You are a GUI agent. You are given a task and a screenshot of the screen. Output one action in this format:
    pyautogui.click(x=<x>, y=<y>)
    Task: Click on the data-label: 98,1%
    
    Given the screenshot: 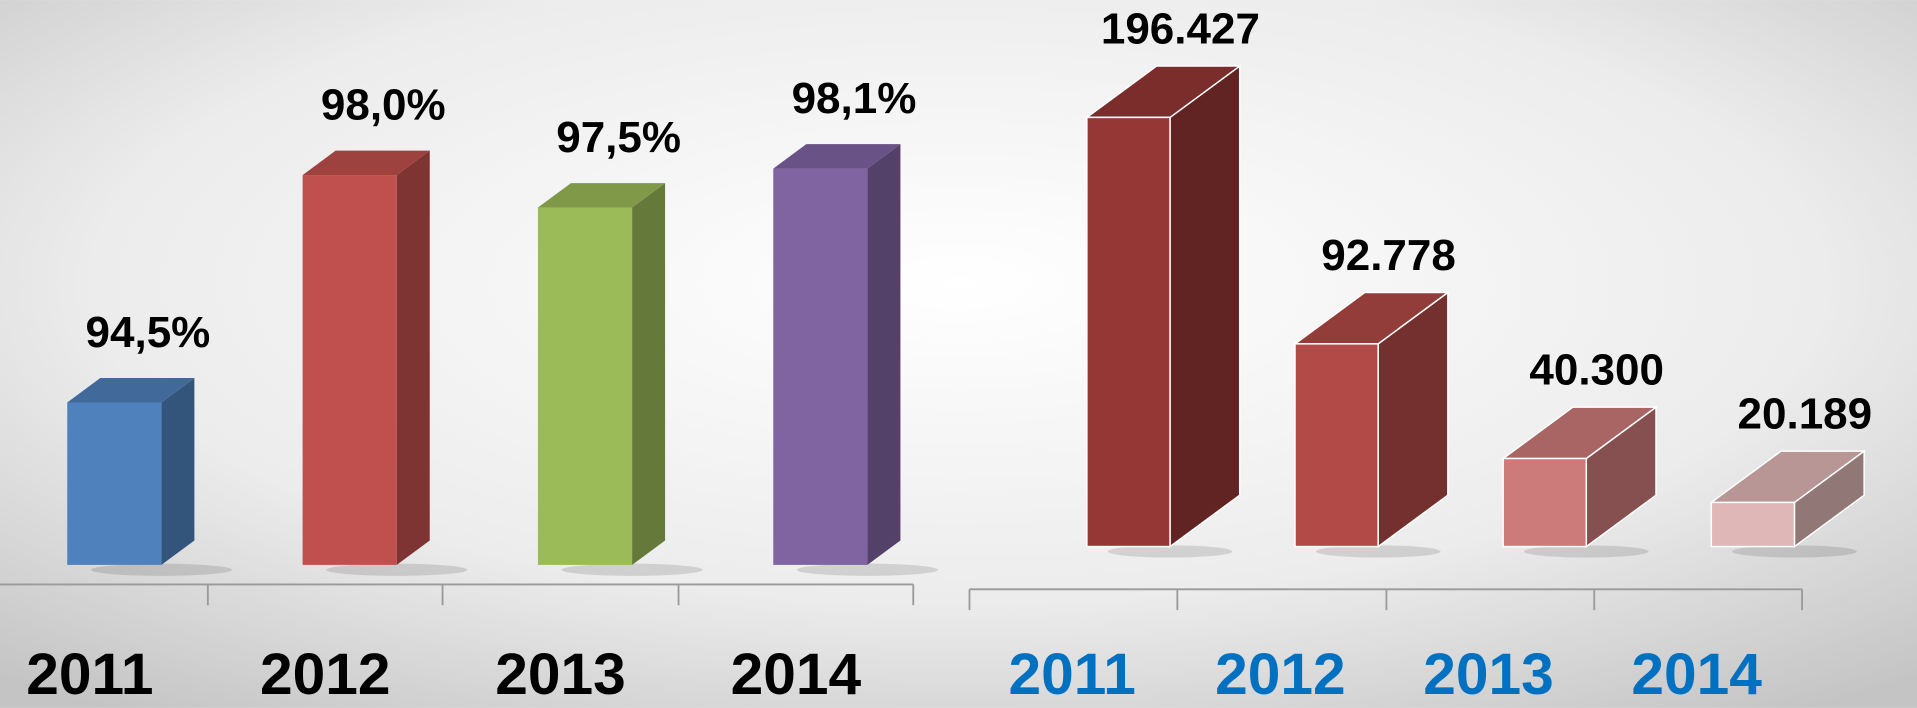 What is the action you would take?
    pyautogui.click(x=854, y=98)
    